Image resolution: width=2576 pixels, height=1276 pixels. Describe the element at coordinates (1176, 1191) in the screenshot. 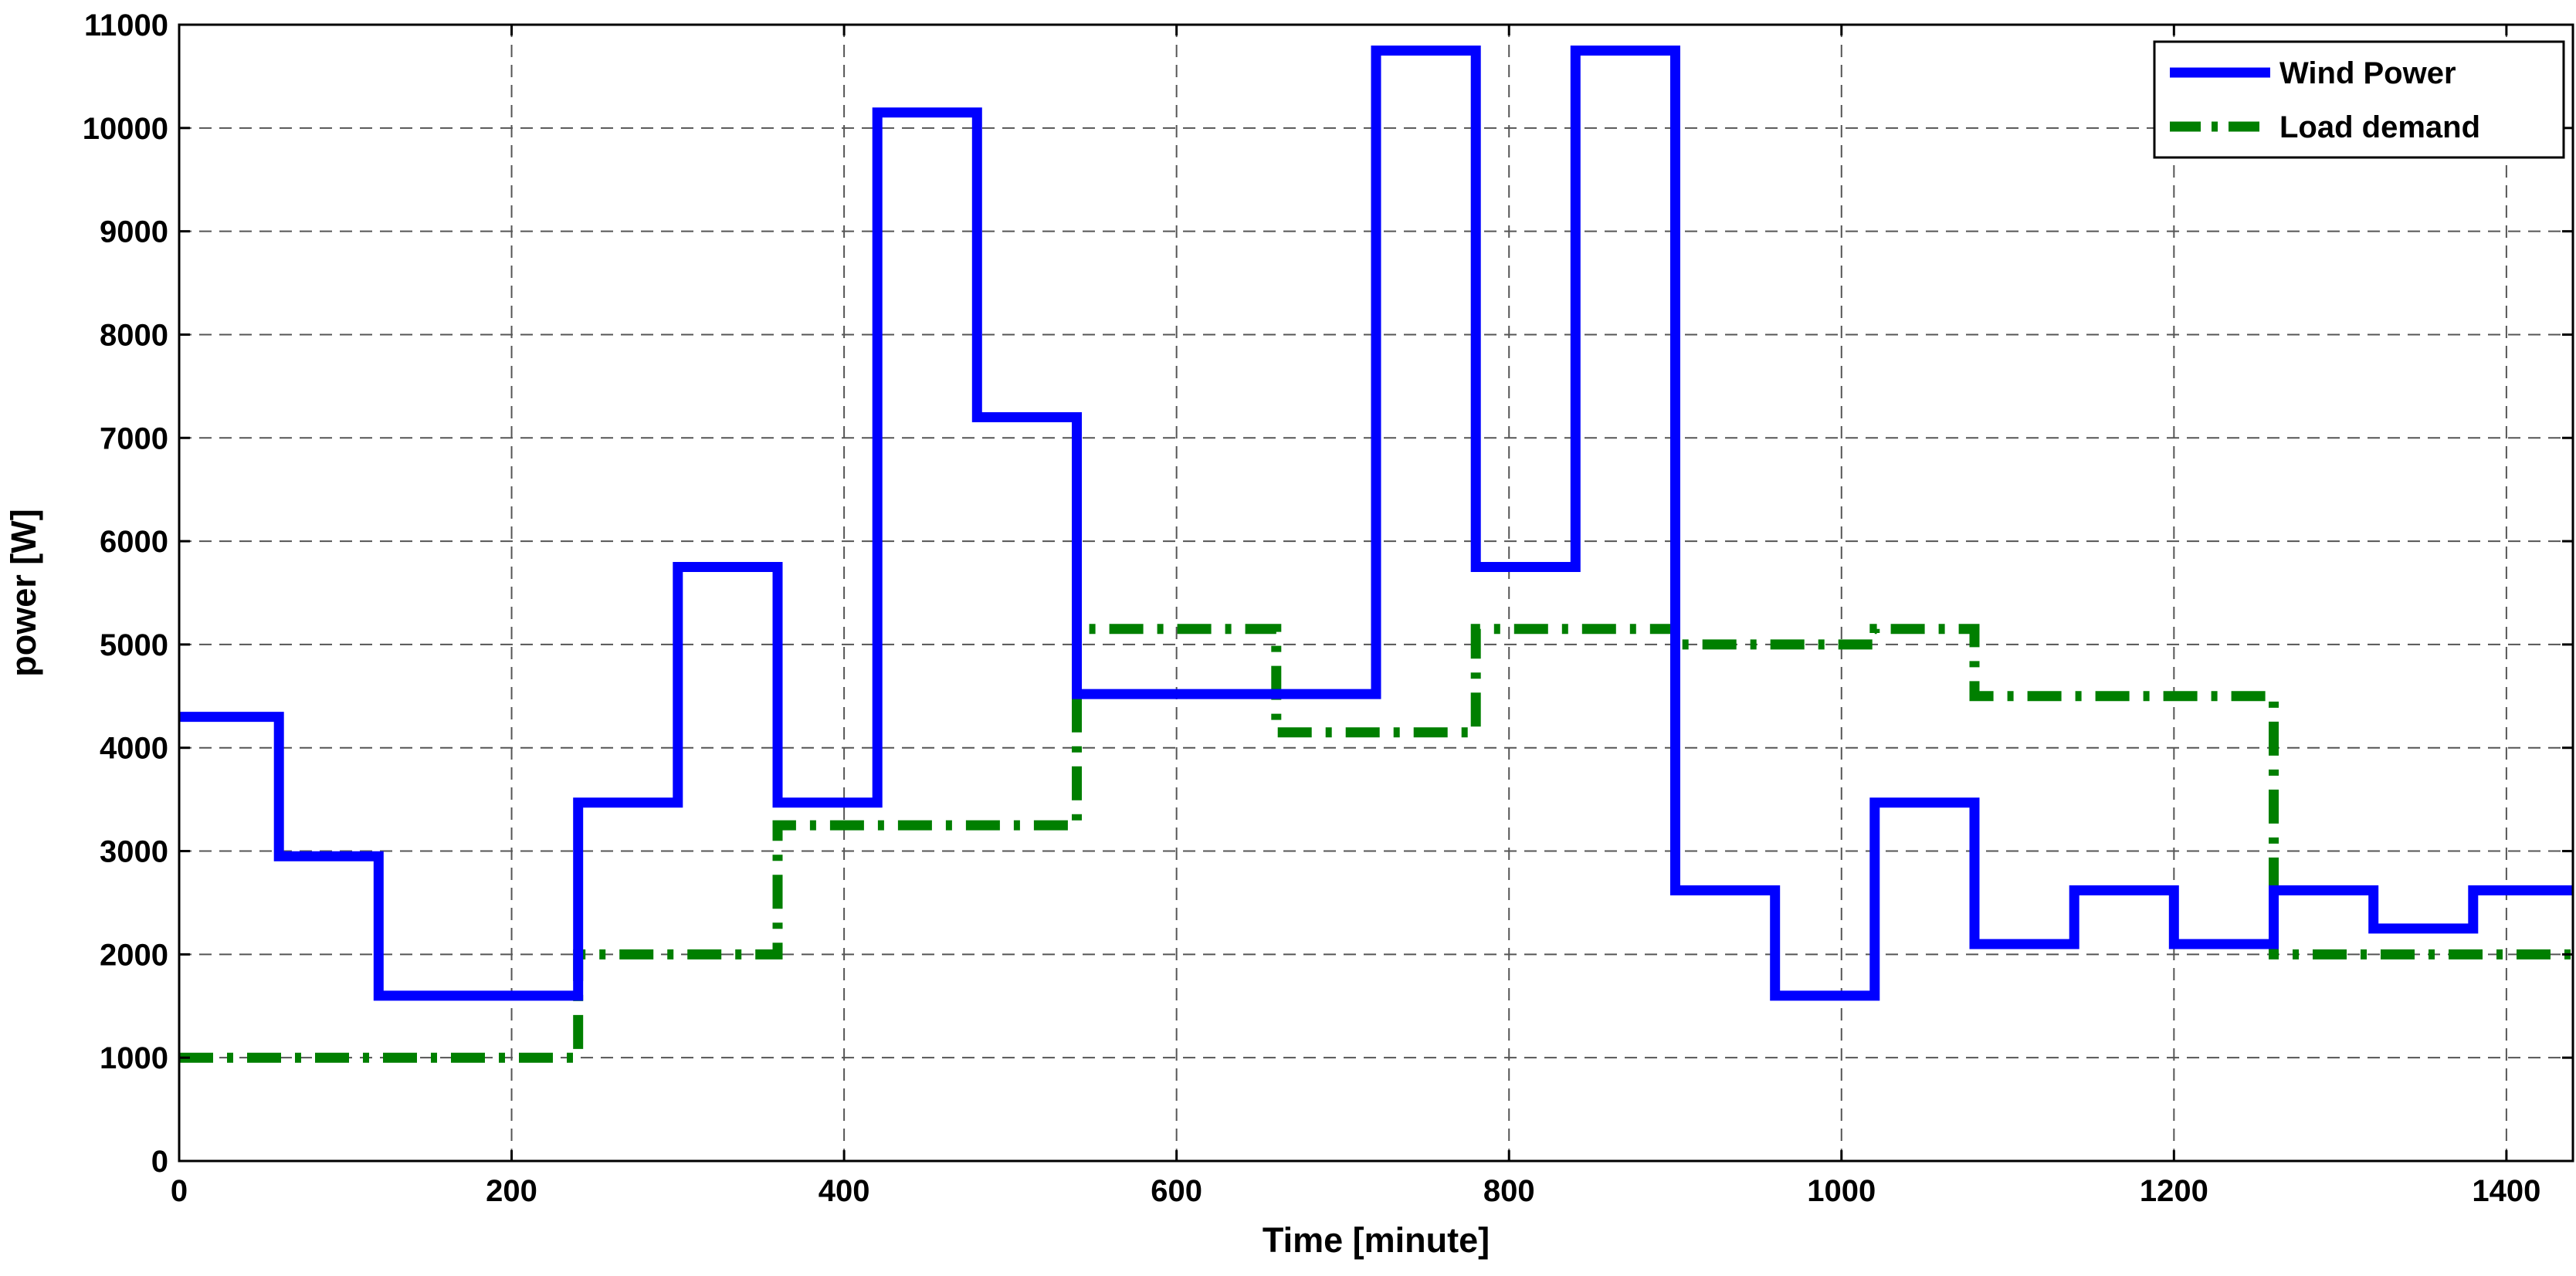

I see `x-tick-label: 600` at that location.